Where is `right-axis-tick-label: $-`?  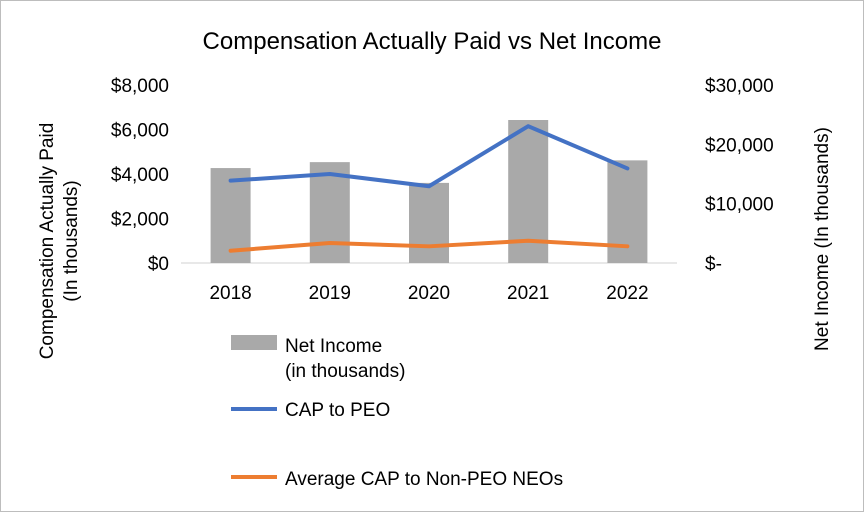 right-axis-tick-label: $- is located at coordinates (713, 264).